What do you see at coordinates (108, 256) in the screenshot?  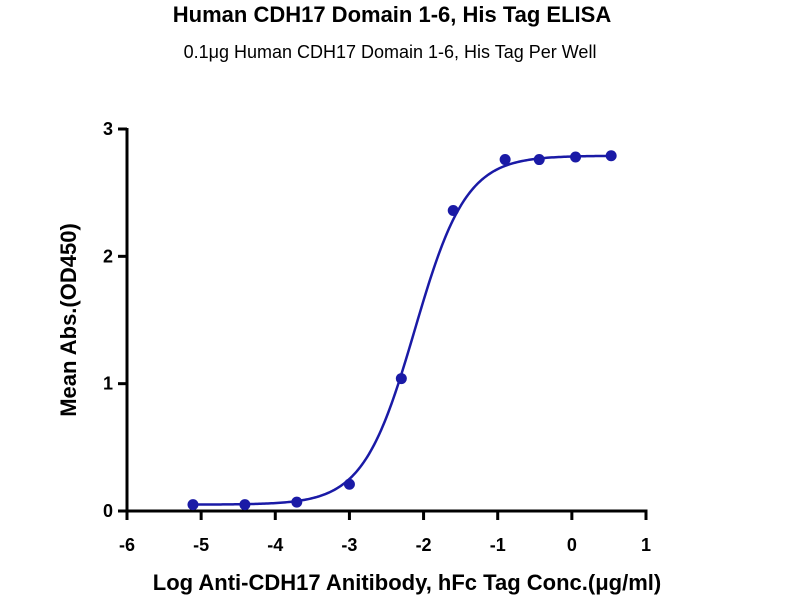 I see `y-tick-label: 2` at bounding box center [108, 256].